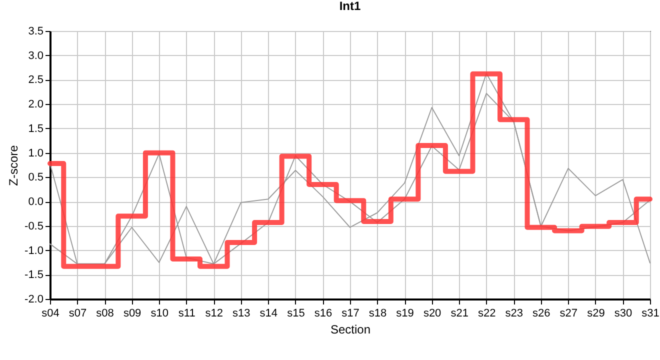 This screenshot has height=360, width=660. I want to click on x-tick-label: s11, so click(187, 314).